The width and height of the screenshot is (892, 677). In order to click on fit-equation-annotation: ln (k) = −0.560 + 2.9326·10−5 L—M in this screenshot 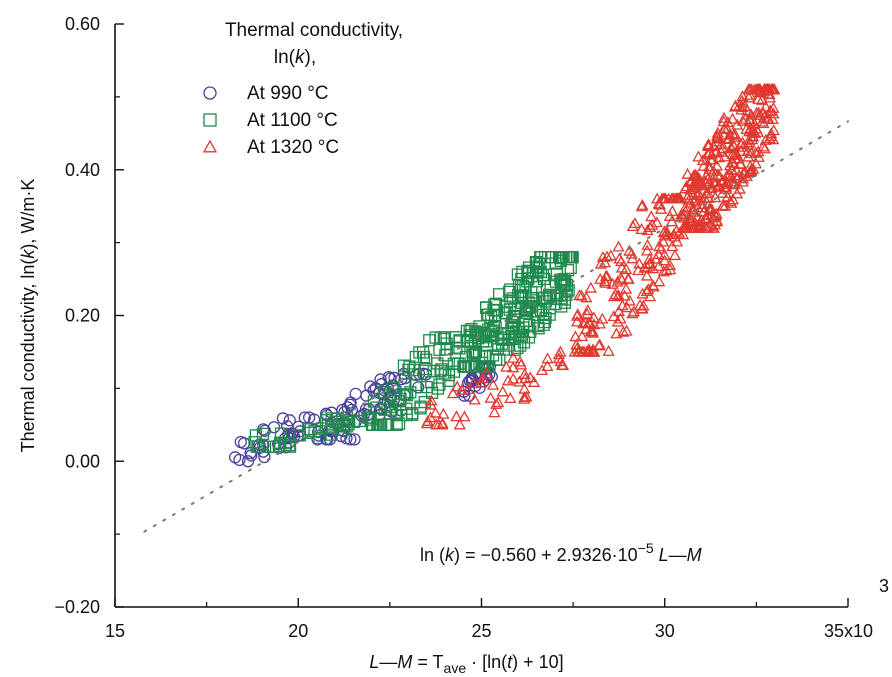, I will do `click(561, 552)`.